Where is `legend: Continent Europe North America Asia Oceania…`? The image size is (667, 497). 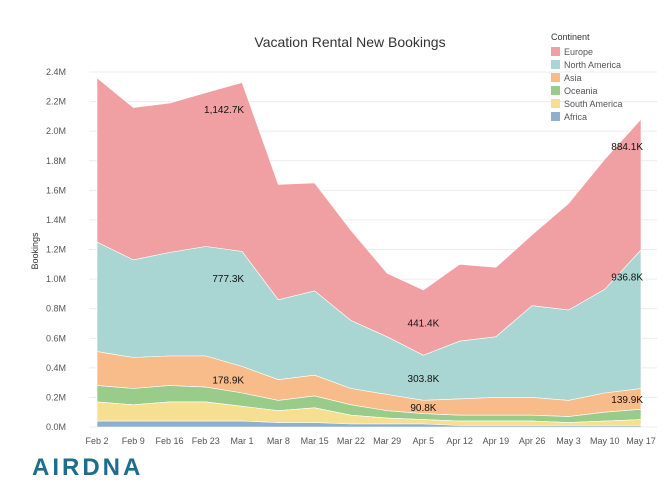 legend: Continent Europe North America Asia Oceania… is located at coordinates (587, 77).